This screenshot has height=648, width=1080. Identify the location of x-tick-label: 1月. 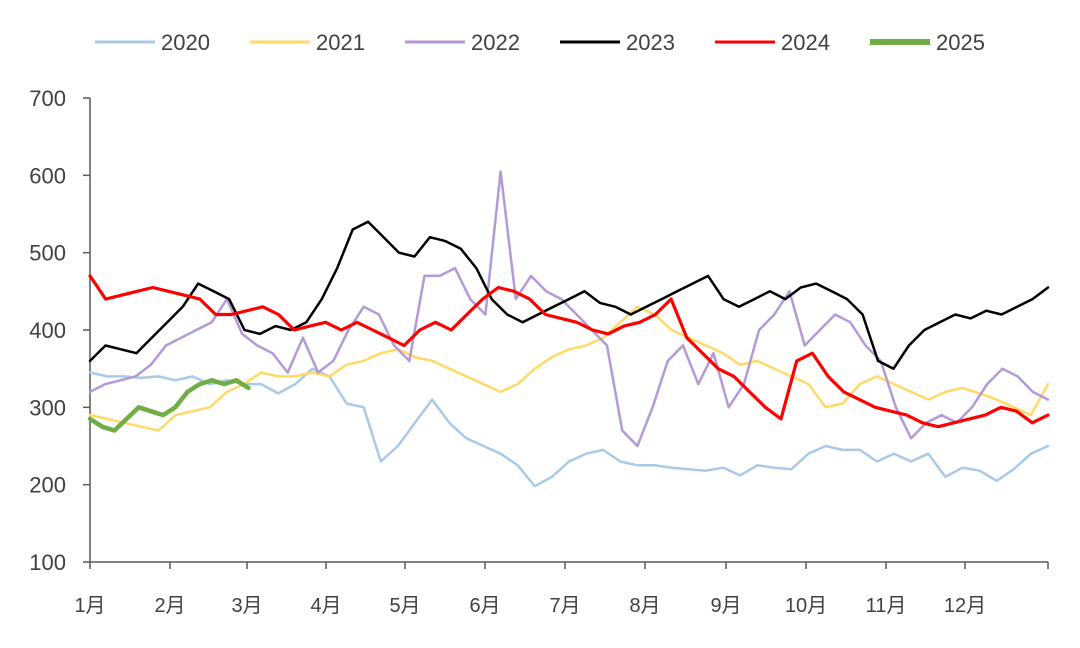
(89, 606).